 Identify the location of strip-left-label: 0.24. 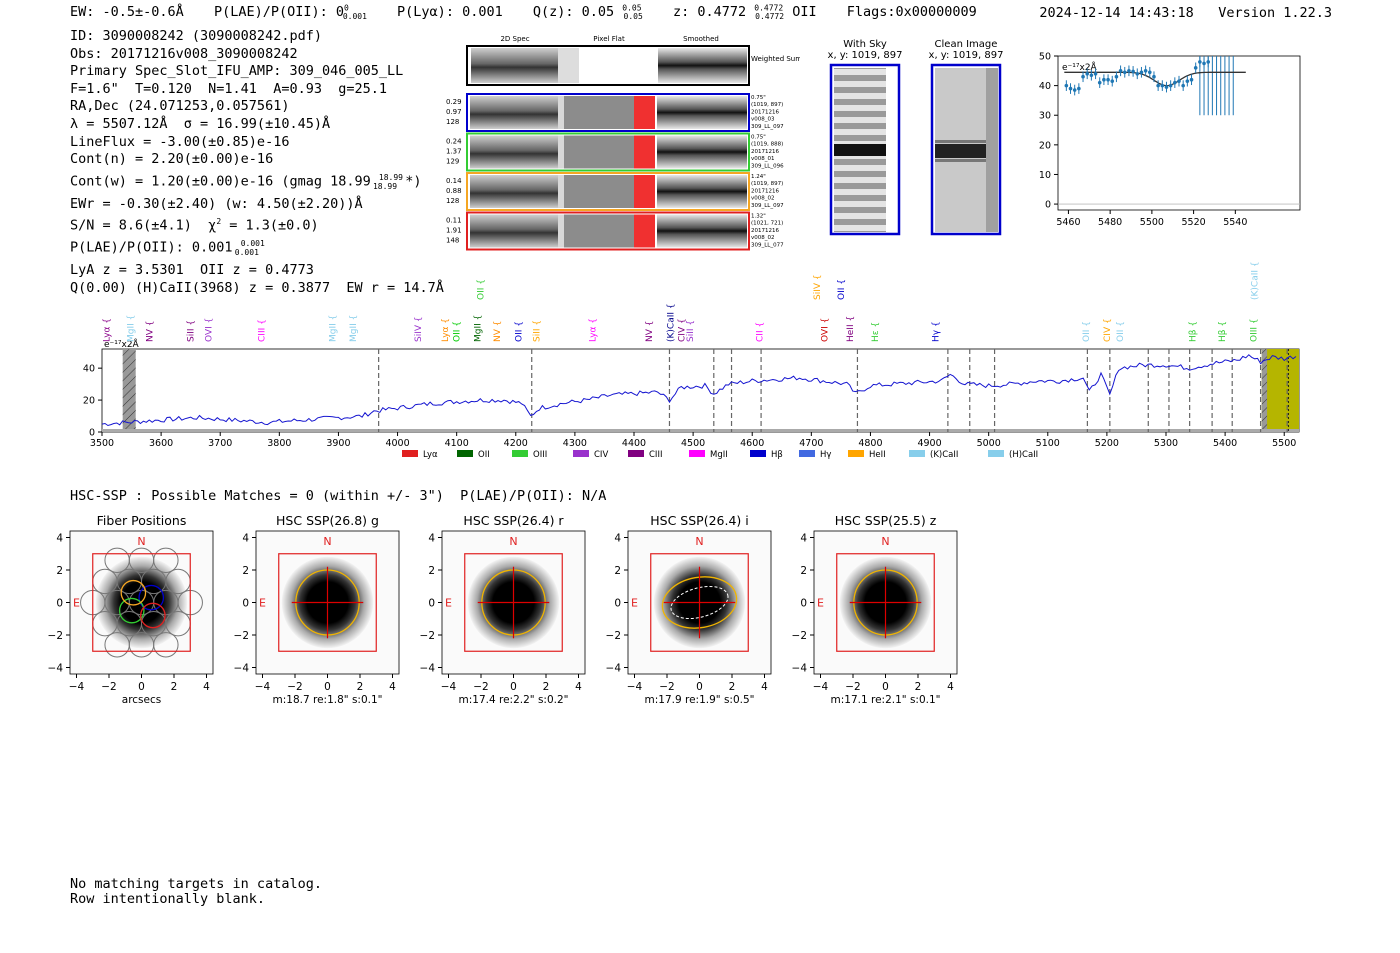
(454, 142).